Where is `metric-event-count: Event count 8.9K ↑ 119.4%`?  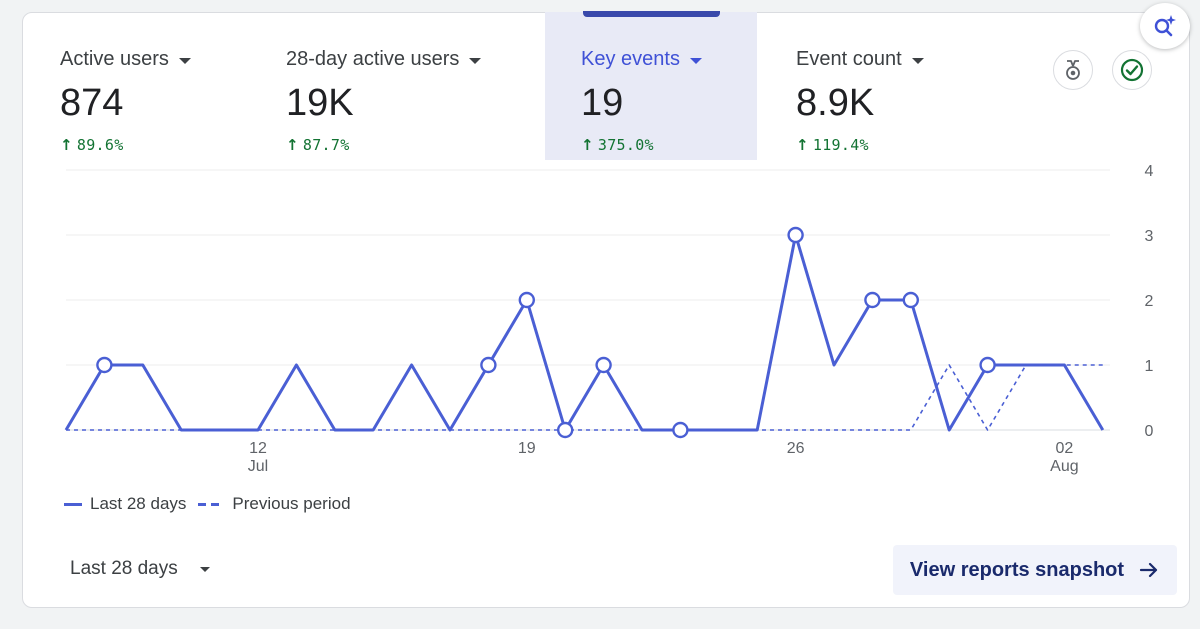
metric-event-count: Event count 8.9K ↑ 119.4% is located at coordinates (887, 86).